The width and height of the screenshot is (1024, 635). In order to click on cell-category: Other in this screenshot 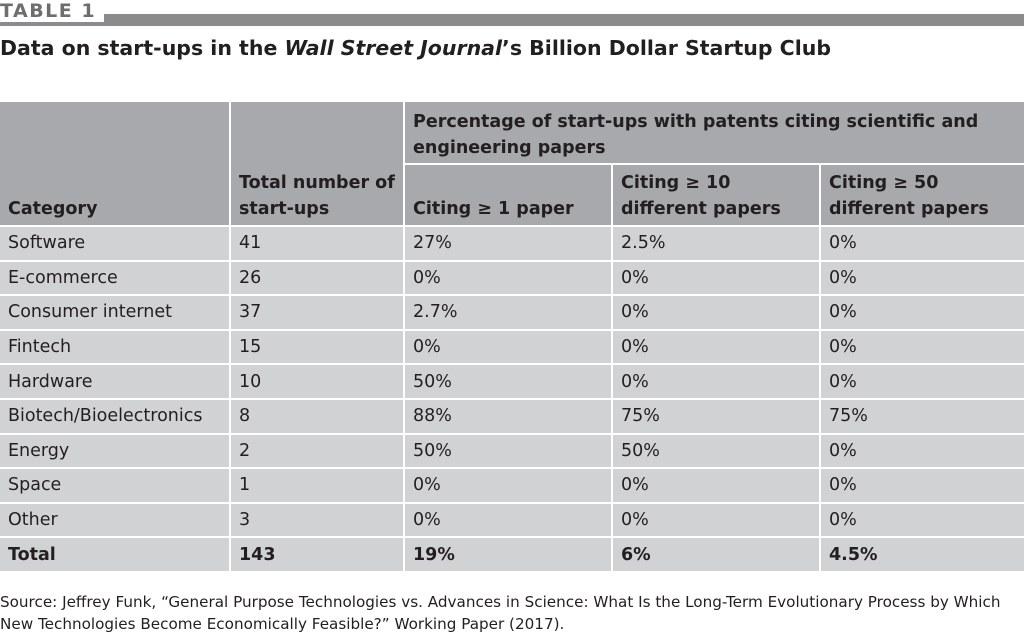, I will do `click(115, 520)`.